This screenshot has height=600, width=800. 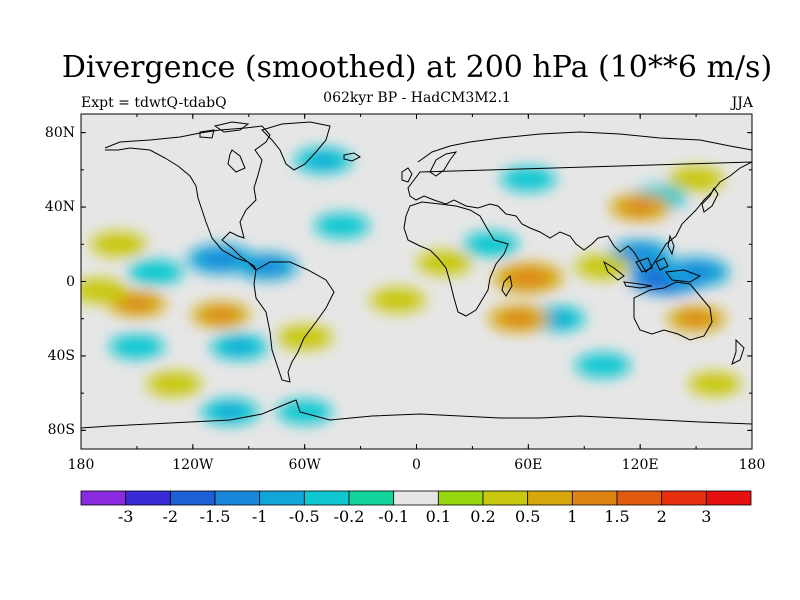 What do you see at coordinates (61, 355) in the screenshot?
I see `lat-label: 40S` at bounding box center [61, 355].